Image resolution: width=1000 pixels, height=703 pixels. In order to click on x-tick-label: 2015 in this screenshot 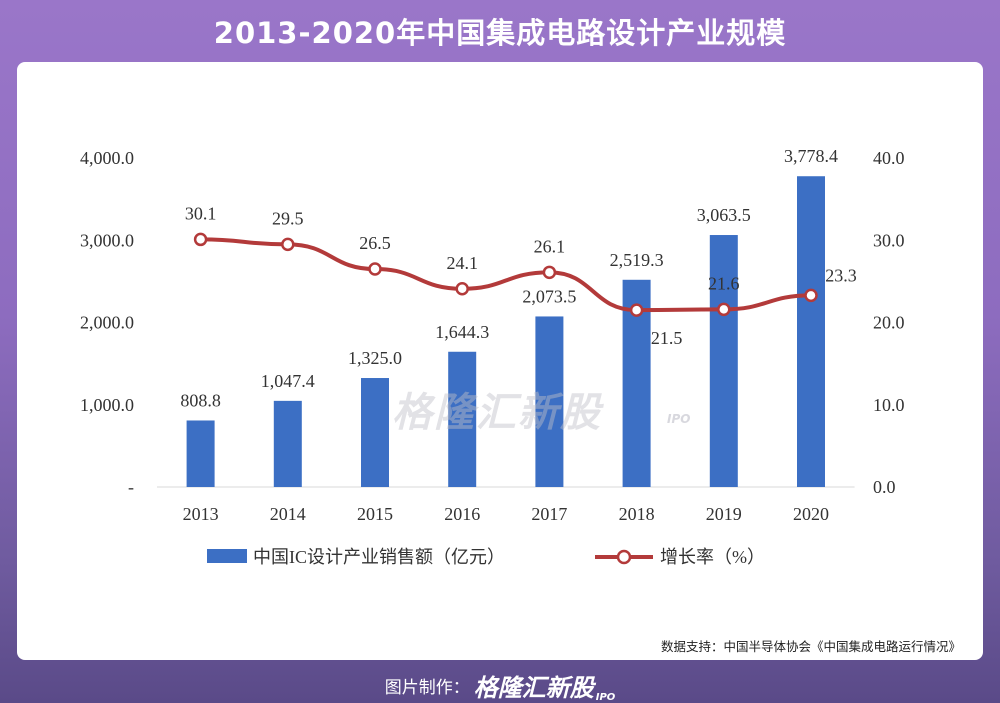, I will do `click(375, 514)`.